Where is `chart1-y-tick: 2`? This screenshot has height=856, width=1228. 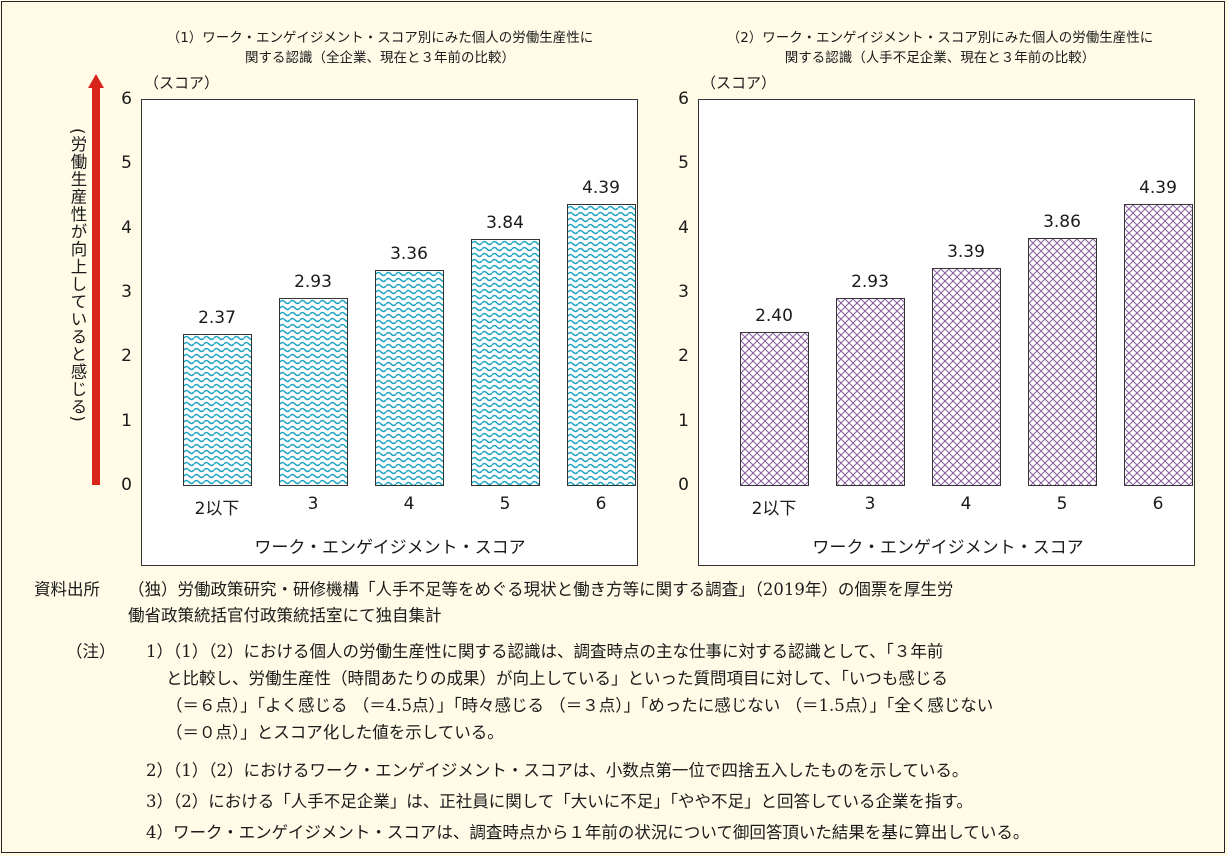 chart1-y-tick: 2 is located at coordinates (126, 356).